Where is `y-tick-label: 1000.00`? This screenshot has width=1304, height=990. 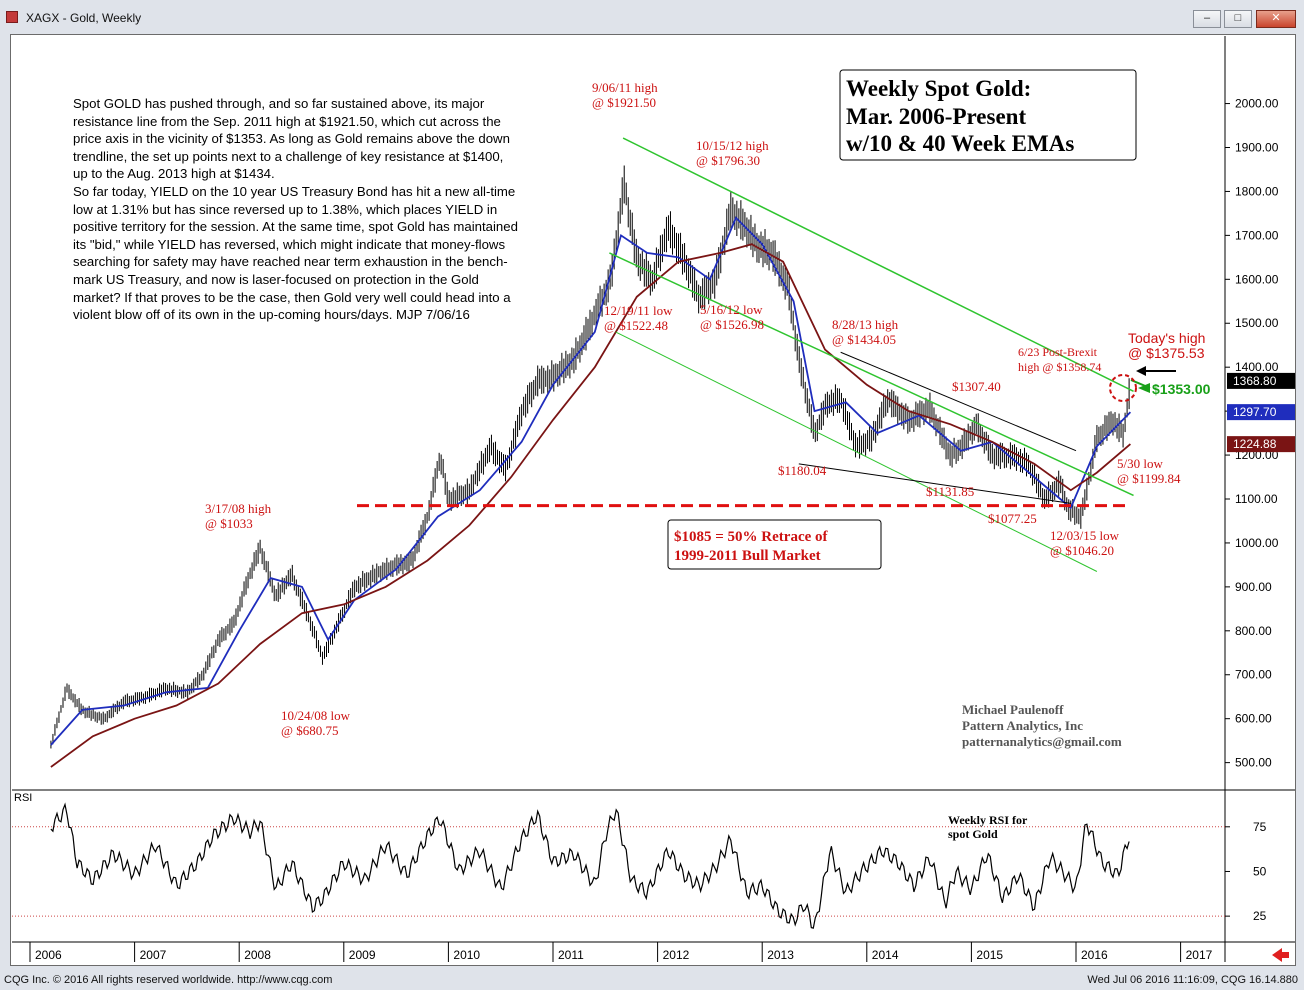
y-tick-label: 1000.00 is located at coordinates (1257, 543).